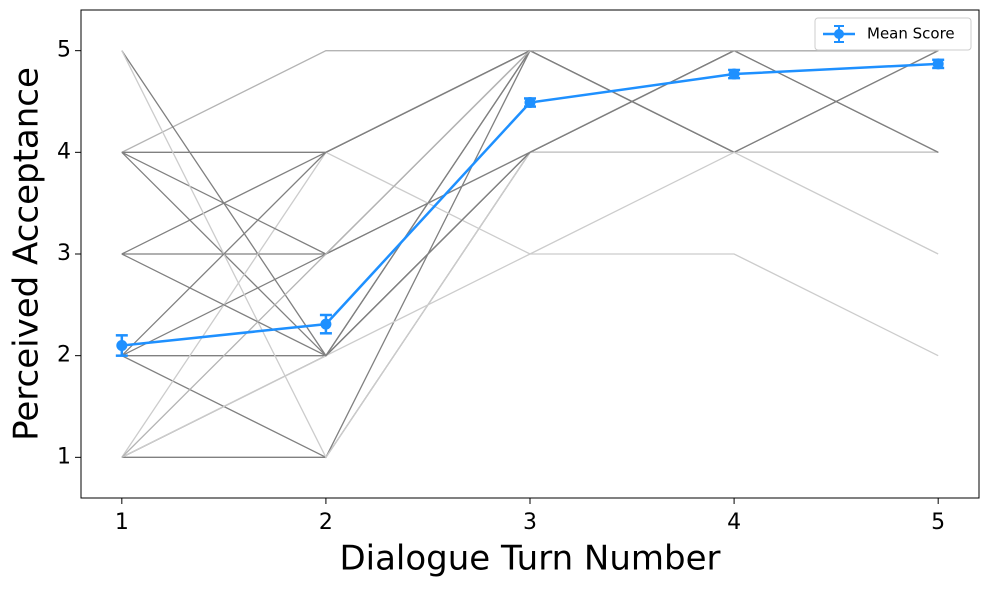 The image size is (989, 590). I want to click on legend-box, so click(893, 34).